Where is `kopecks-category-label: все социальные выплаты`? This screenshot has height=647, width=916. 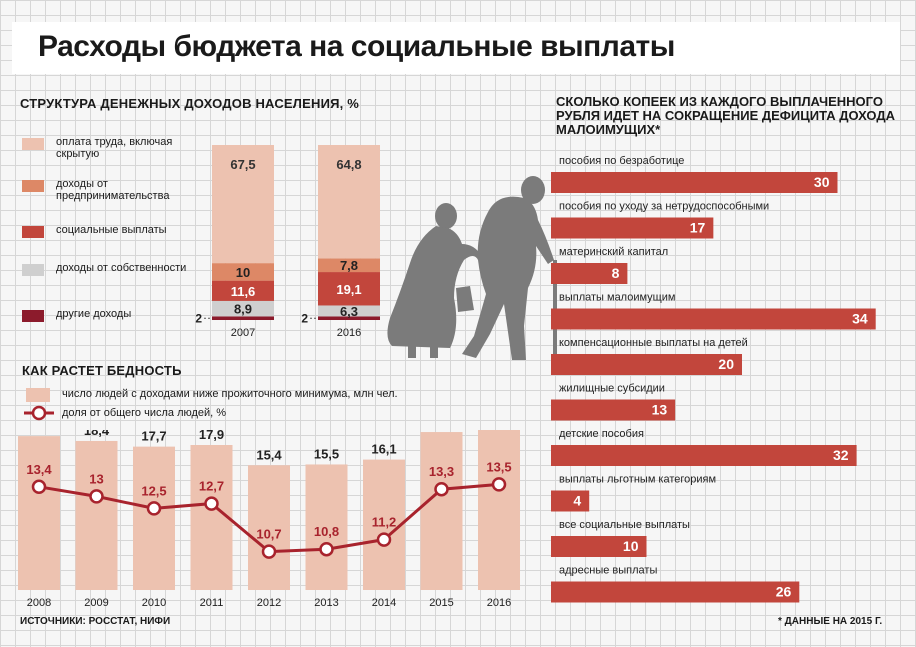
kopecks-category-label: все социальные выплаты is located at coordinates (624, 525).